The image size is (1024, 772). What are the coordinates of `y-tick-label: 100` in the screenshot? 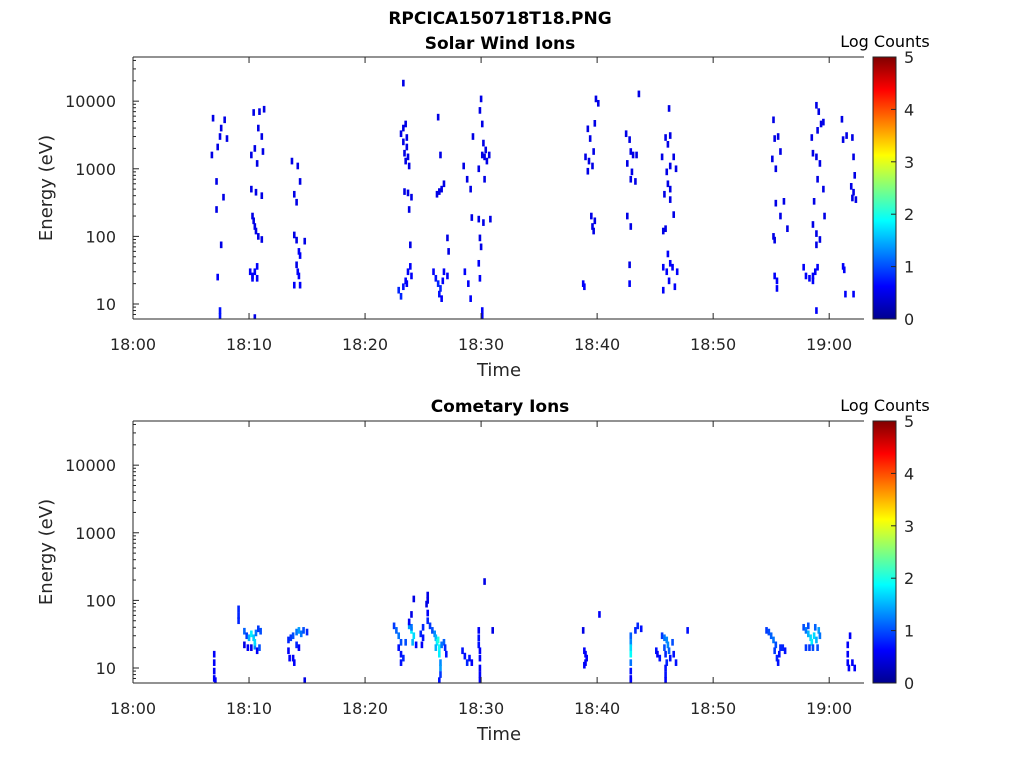 It's located at (100, 600).